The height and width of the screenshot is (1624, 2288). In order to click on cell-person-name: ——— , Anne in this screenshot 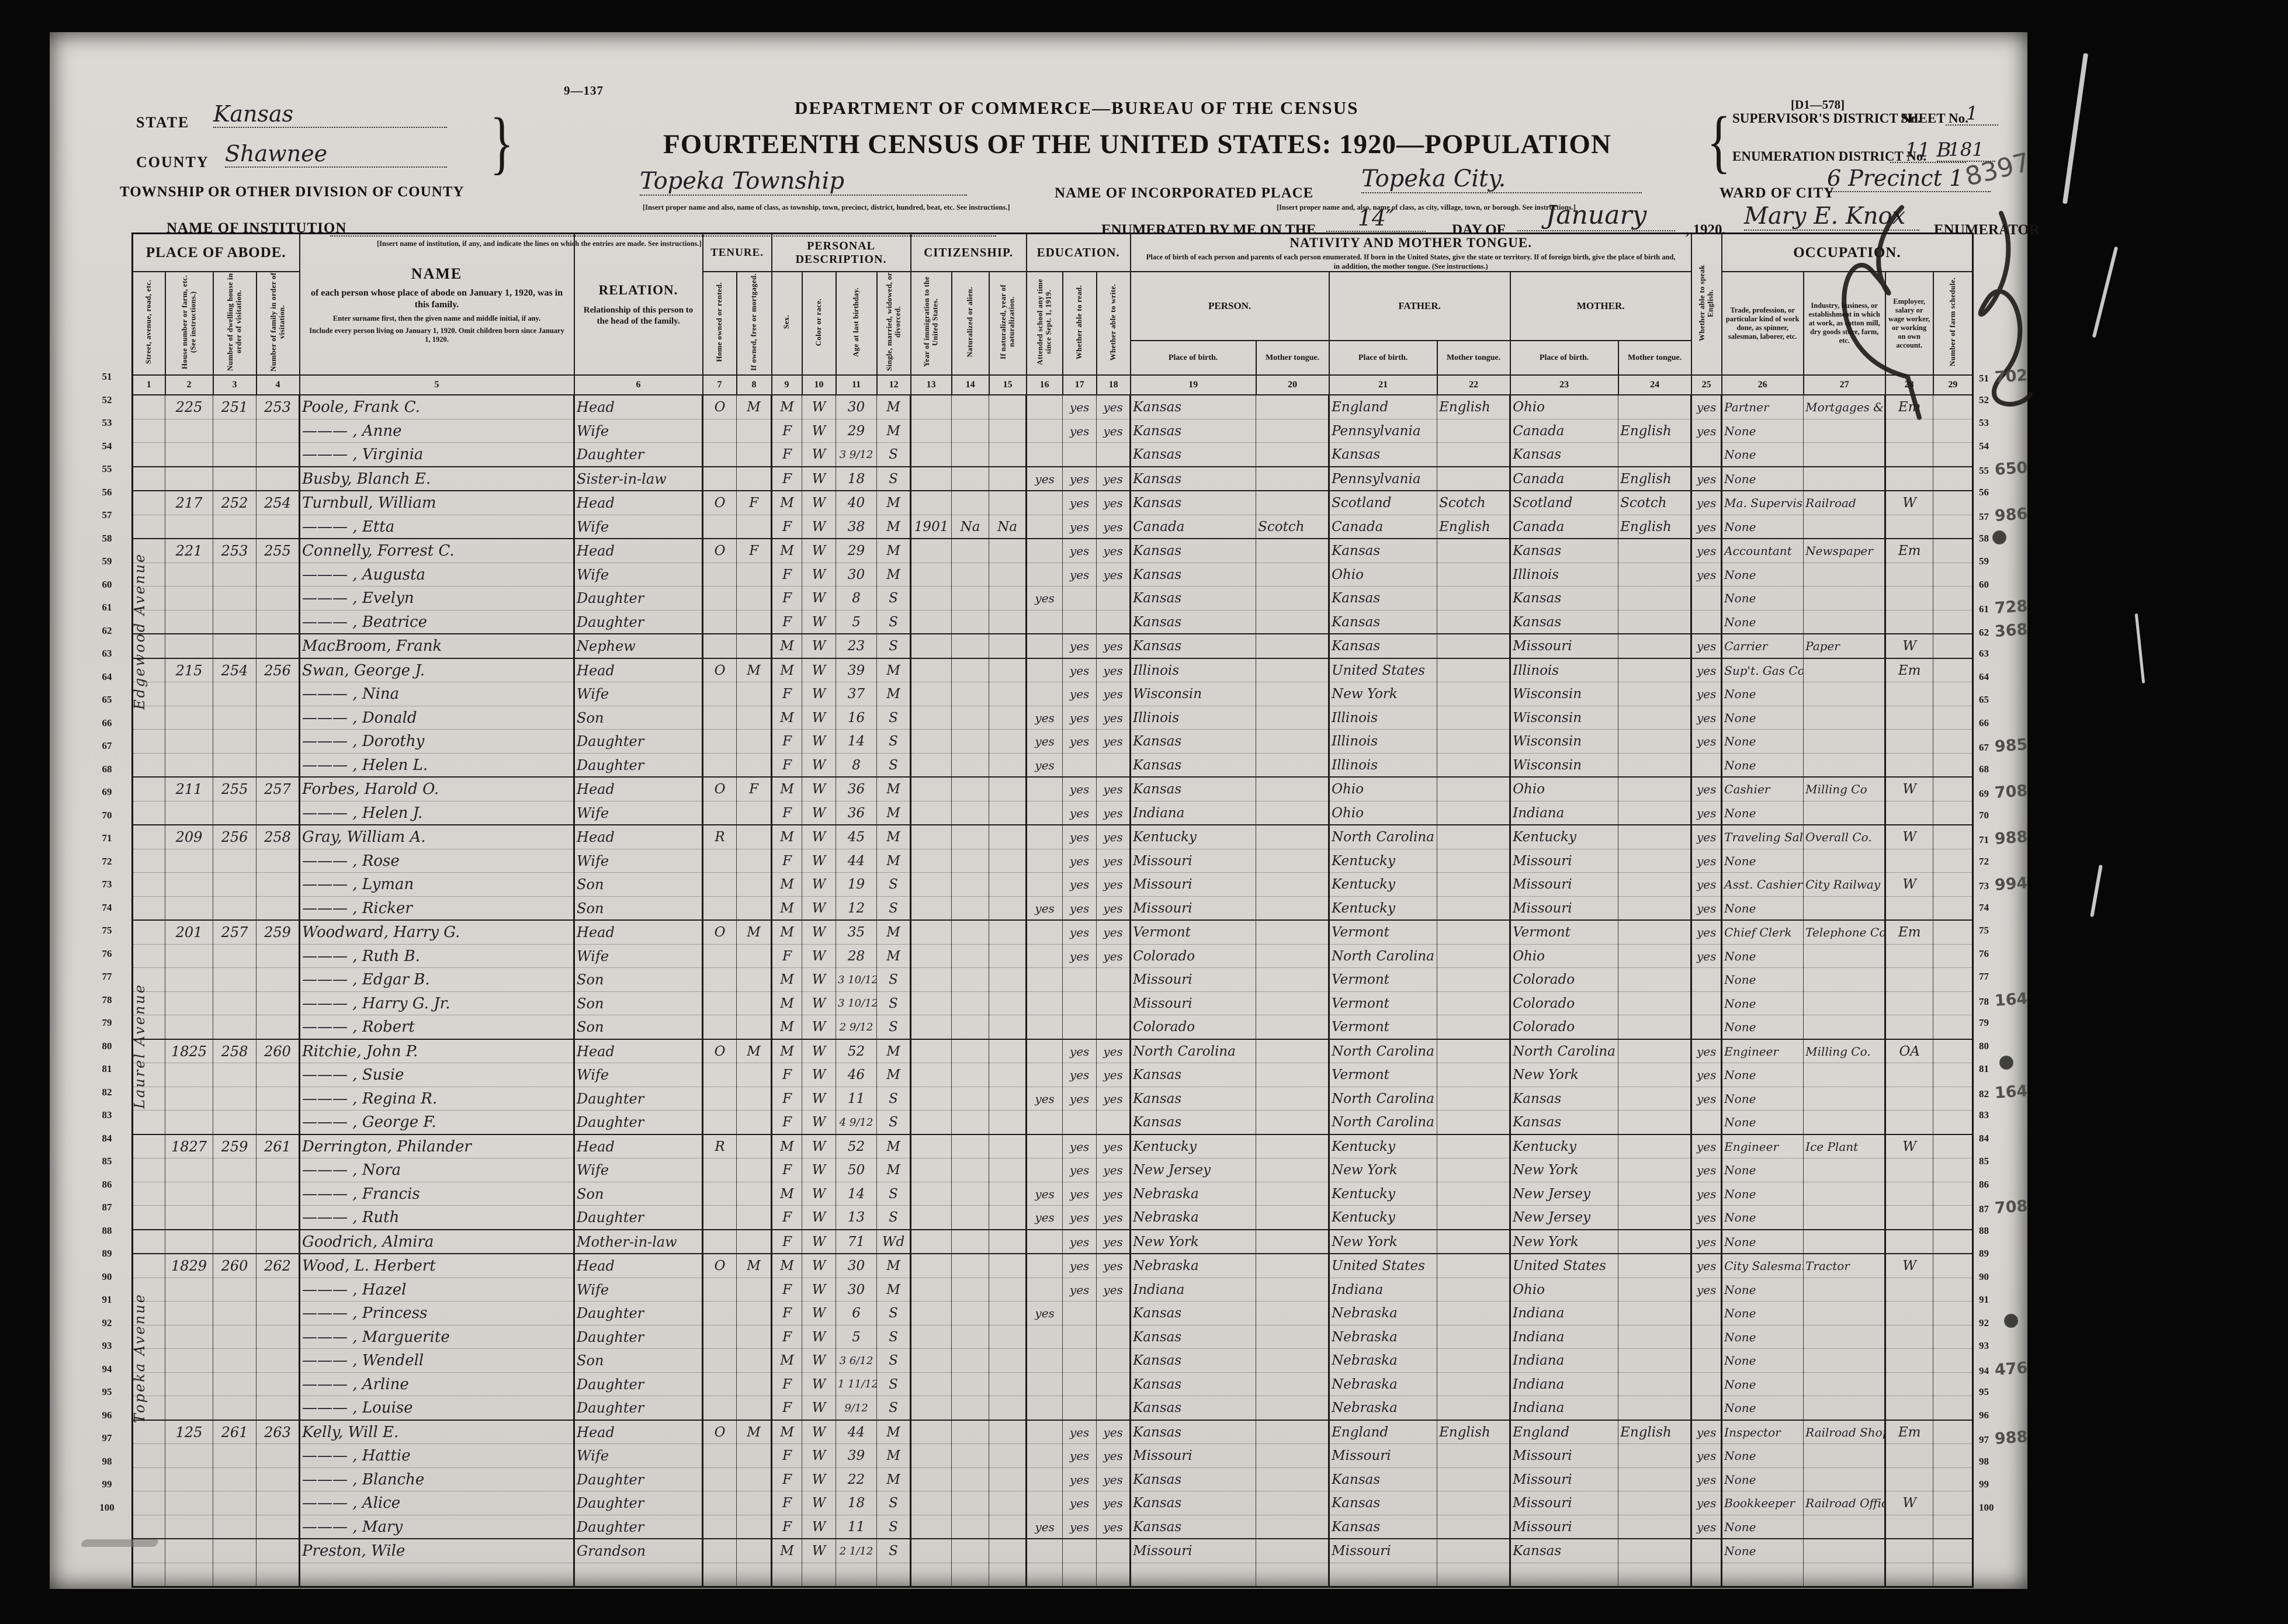, I will do `click(437, 431)`.